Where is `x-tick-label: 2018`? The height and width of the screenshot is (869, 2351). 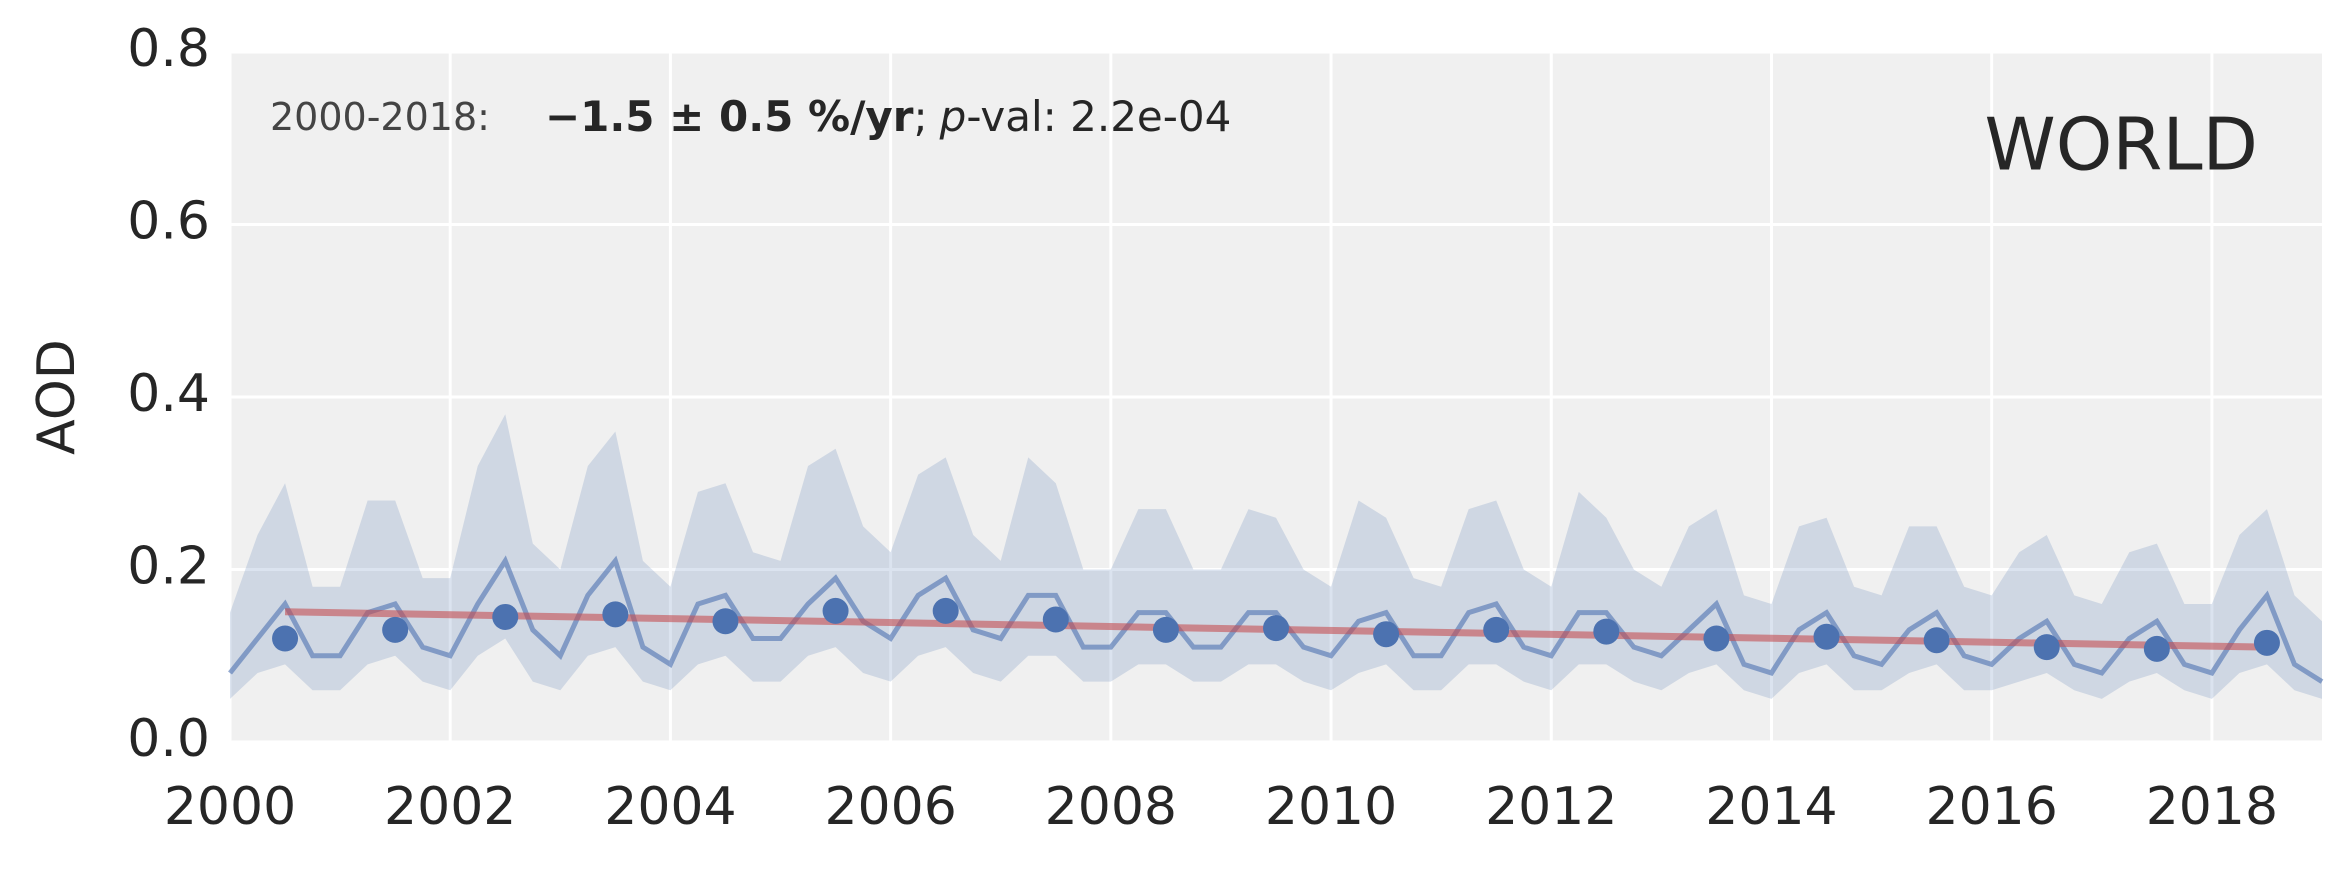
x-tick-label: 2018 is located at coordinates (2212, 807).